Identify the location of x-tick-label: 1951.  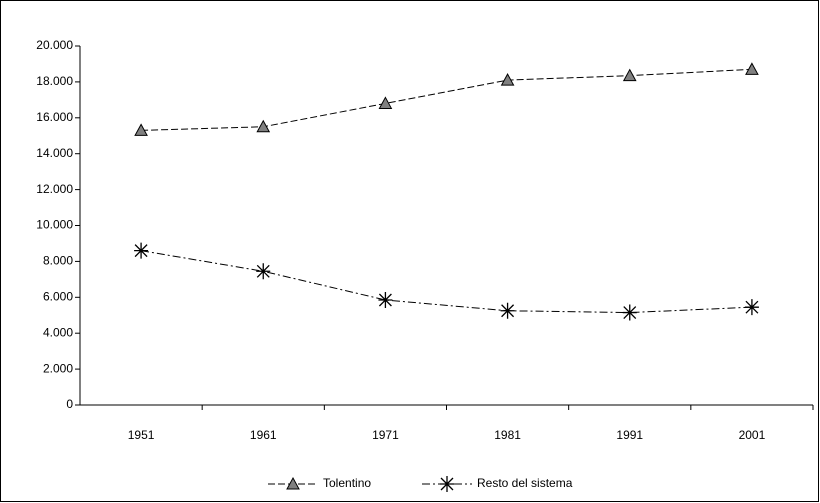
(141, 435).